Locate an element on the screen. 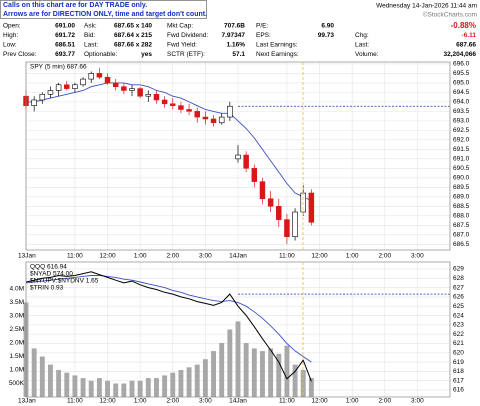 The height and width of the screenshot is (406, 480). quote-value: 707.6B is located at coordinates (234, 26).